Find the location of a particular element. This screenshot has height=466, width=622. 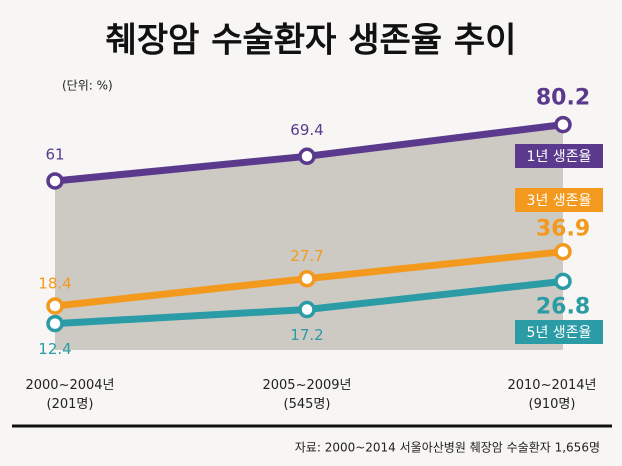

x-tick-label: 2000~2004년 (201명) is located at coordinates (70, 395).